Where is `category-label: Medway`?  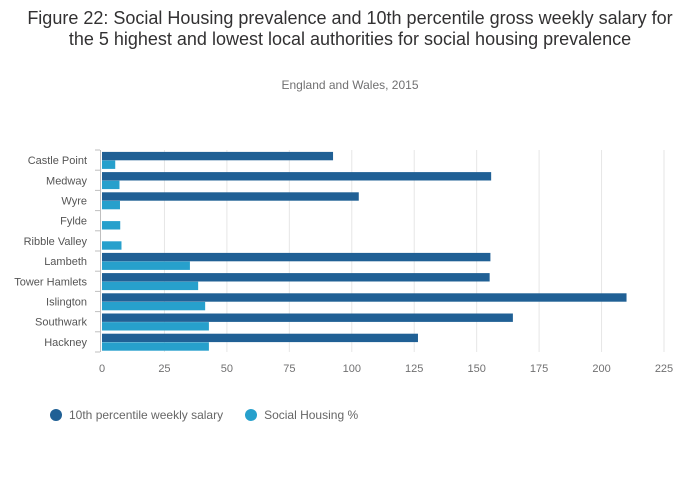 category-label: Medway is located at coordinates (66, 181).